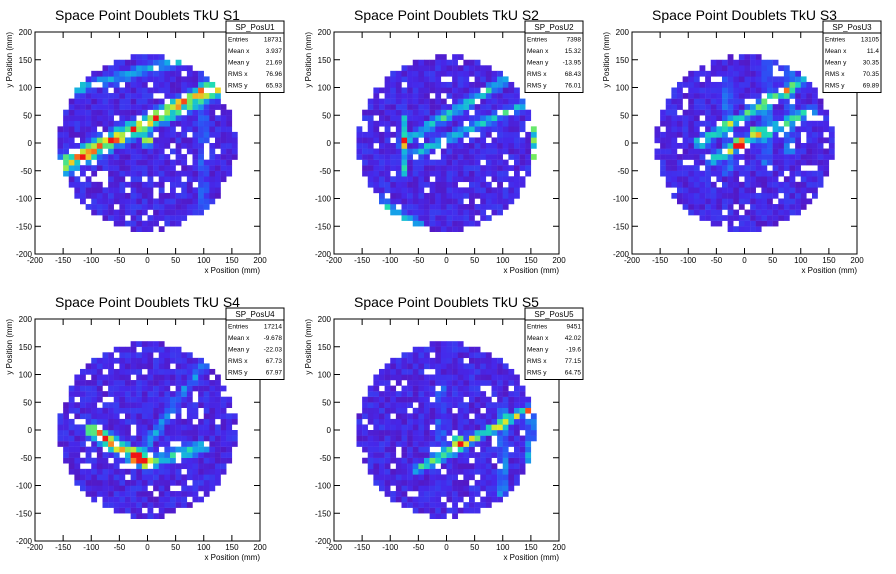 The width and height of the screenshot is (896, 574). I want to click on stats-row-label: Entries, so click(238, 40).